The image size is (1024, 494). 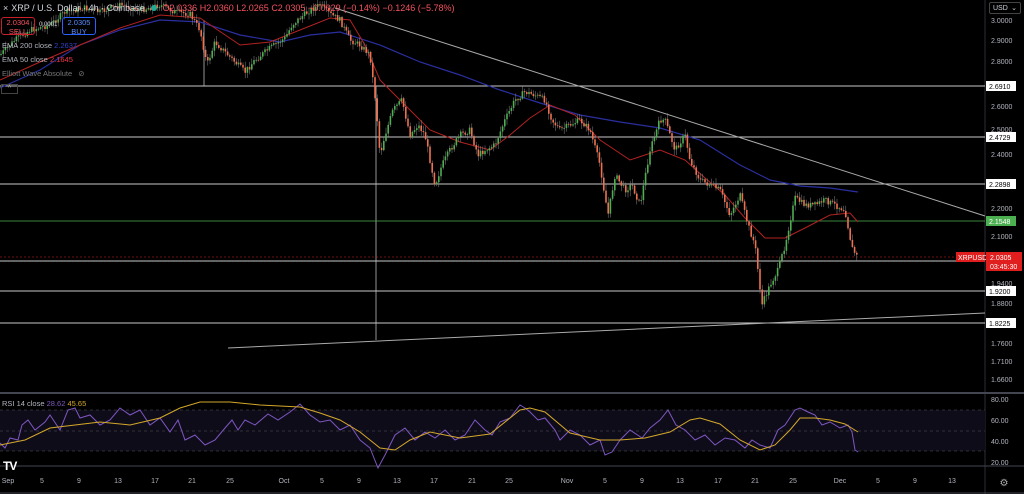 What do you see at coordinates (840, 481) in the screenshot?
I see `svg-text: Dec` at bounding box center [840, 481].